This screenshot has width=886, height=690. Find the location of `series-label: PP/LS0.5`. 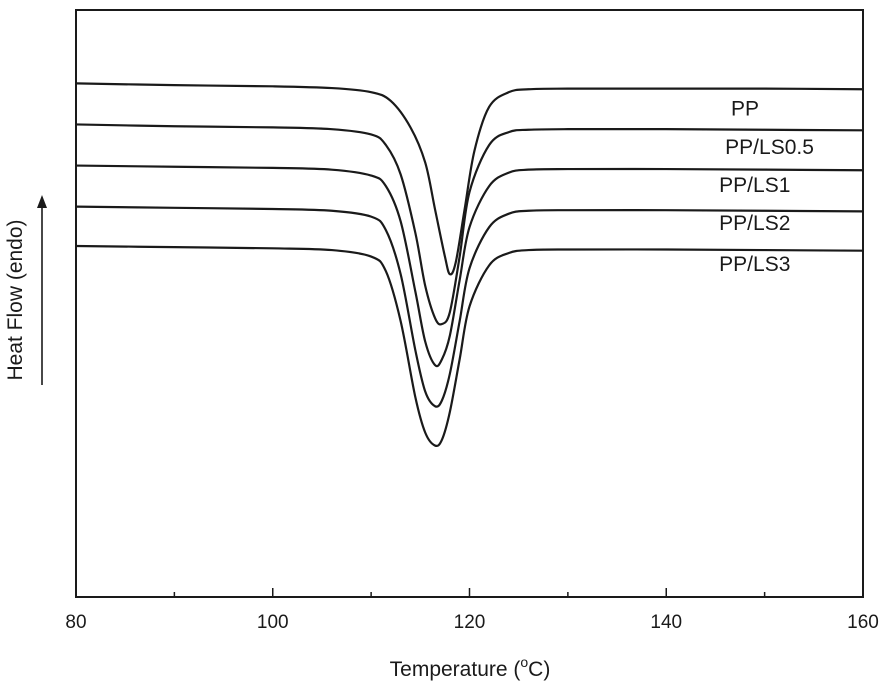

series-label: PP/LS0.5 is located at coordinates (769, 147).